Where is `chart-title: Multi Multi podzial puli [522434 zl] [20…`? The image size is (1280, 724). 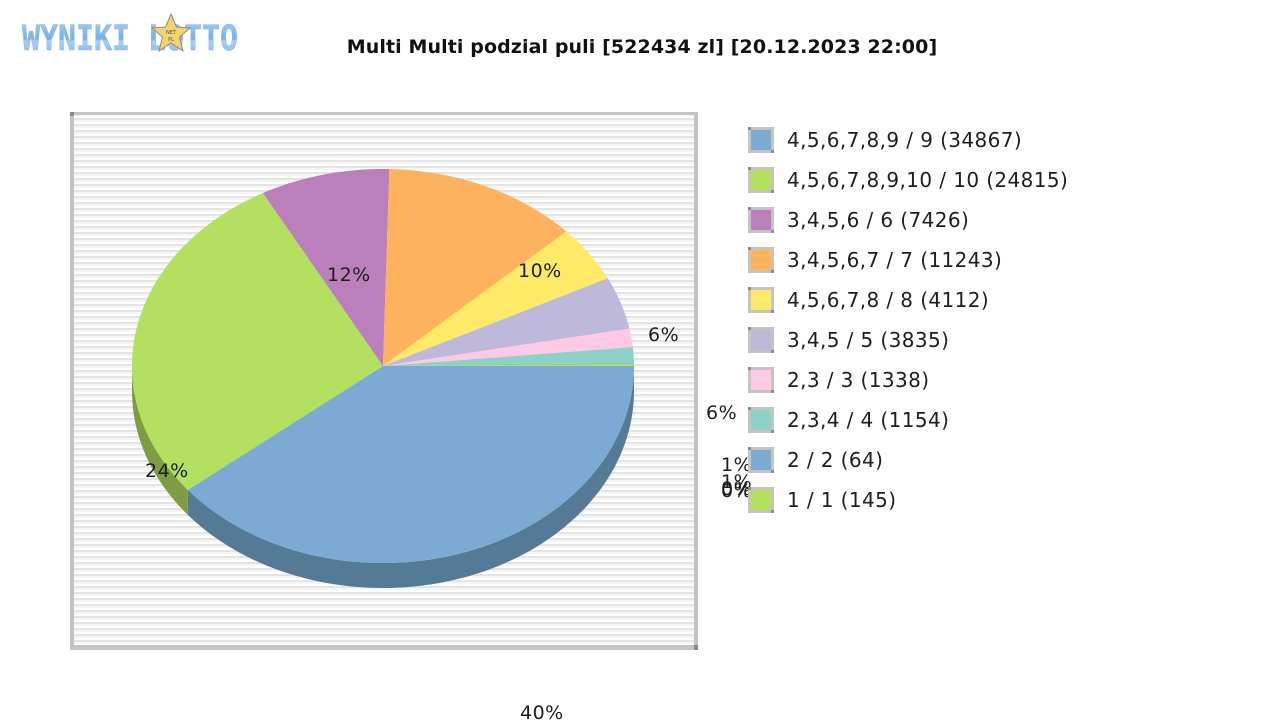
chart-title: Multi Multi podzial puli [522434 zl] [20… is located at coordinates (642, 47).